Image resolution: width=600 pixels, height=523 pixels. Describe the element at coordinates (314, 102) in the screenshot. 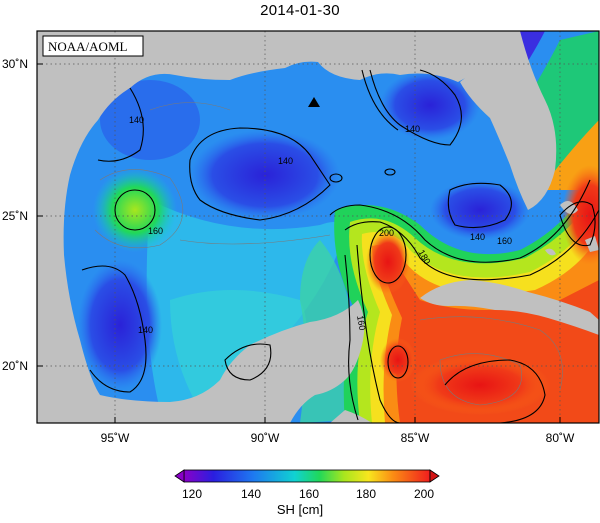

I see `triangle-icon` at that location.